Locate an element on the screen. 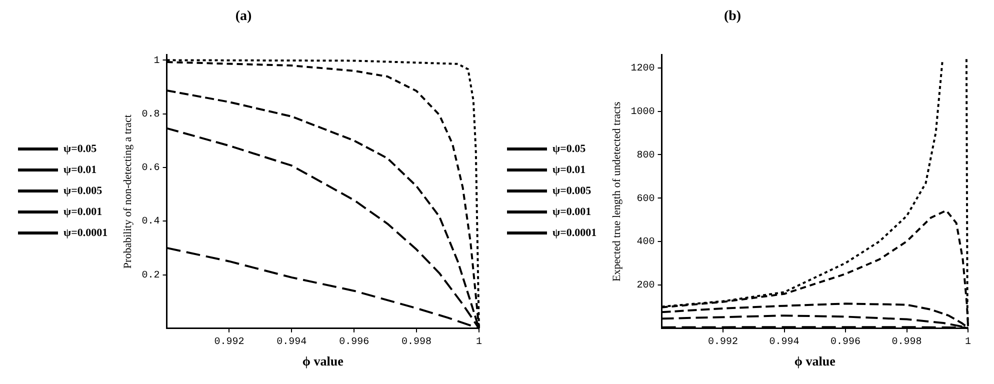 Image resolution: width=994 pixels, height=384 pixels. chart-title: (b) is located at coordinates (733, 16).